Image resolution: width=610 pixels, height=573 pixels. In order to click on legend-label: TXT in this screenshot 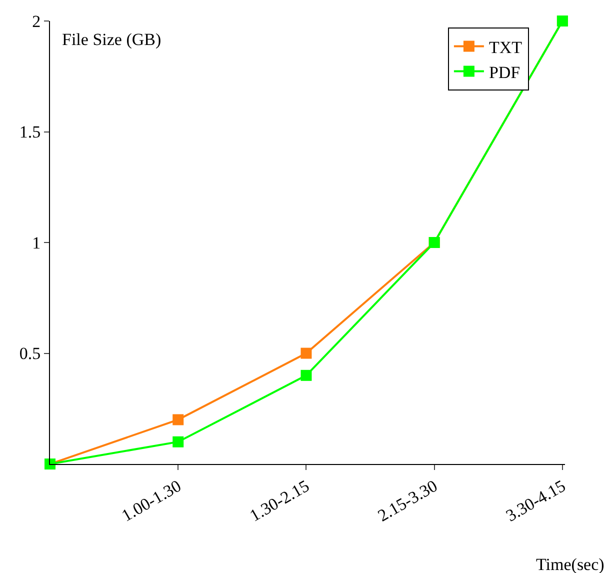, I will do `click(505, 47)`.